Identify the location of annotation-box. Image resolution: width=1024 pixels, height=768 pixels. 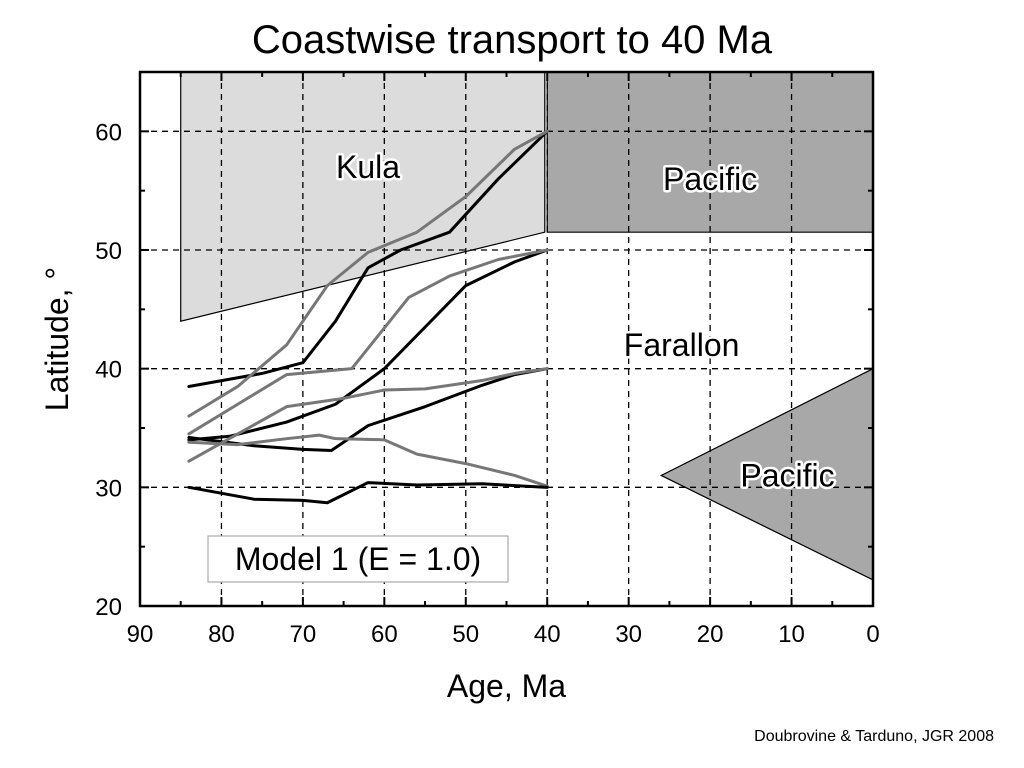
(358, 559).